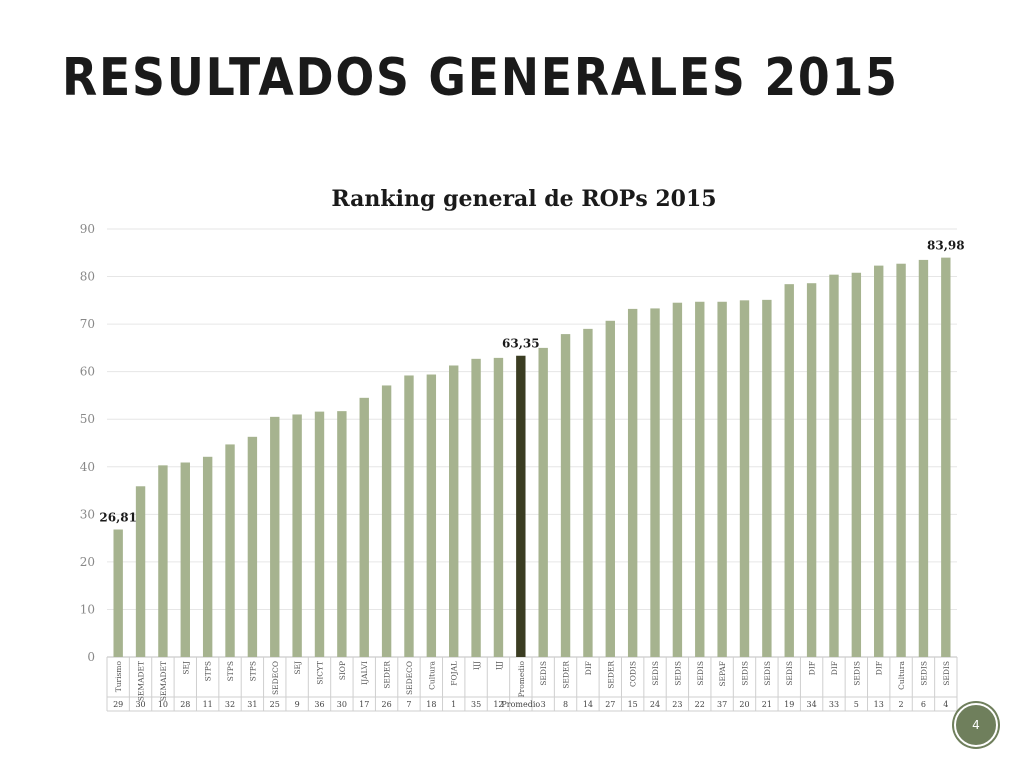 This screenshot has height=768, width=1024. What do you see at coordinates (976, 725) in the screenshot?
I see `page-number: 4` at bounding box center [976, 725].